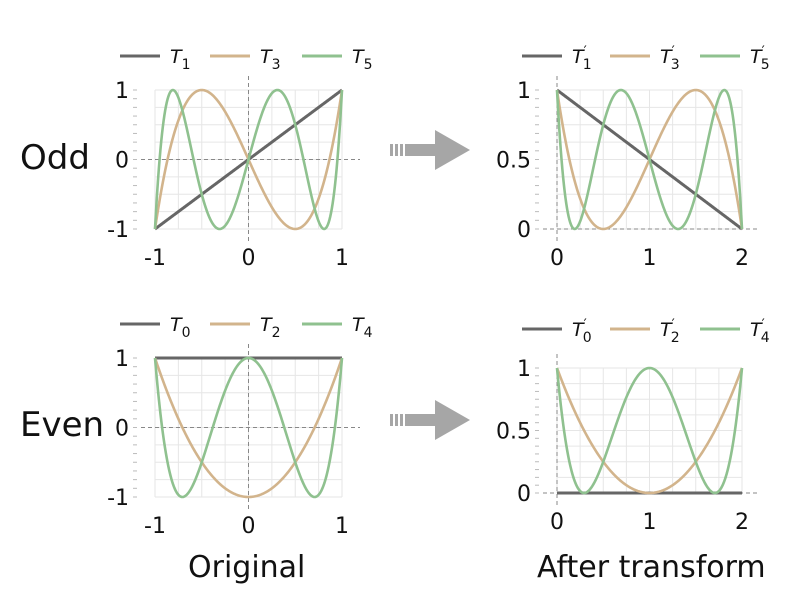 This screenshot has width=800, height=611. I want to click on series-line-Tp4, so click(649, 430).